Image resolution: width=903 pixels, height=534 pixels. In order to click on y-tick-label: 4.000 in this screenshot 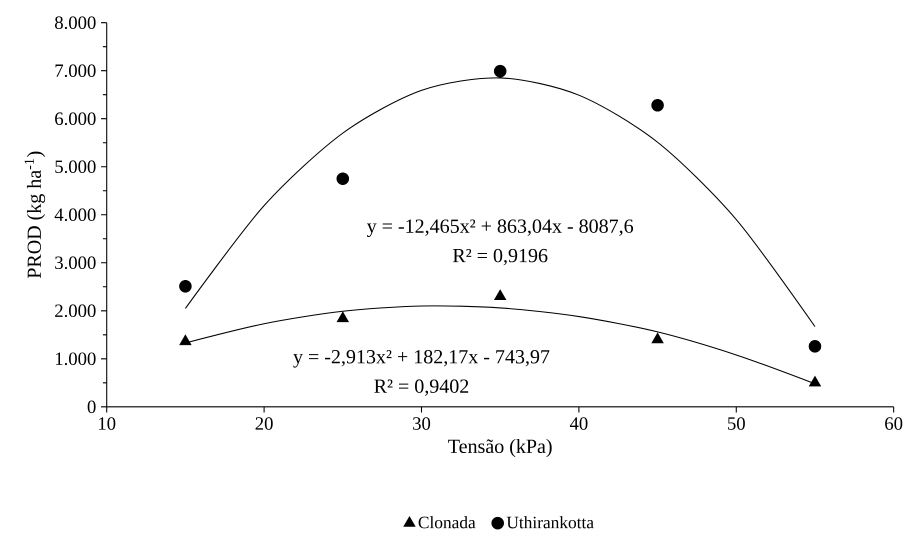, I will do `click(75, 215)`.